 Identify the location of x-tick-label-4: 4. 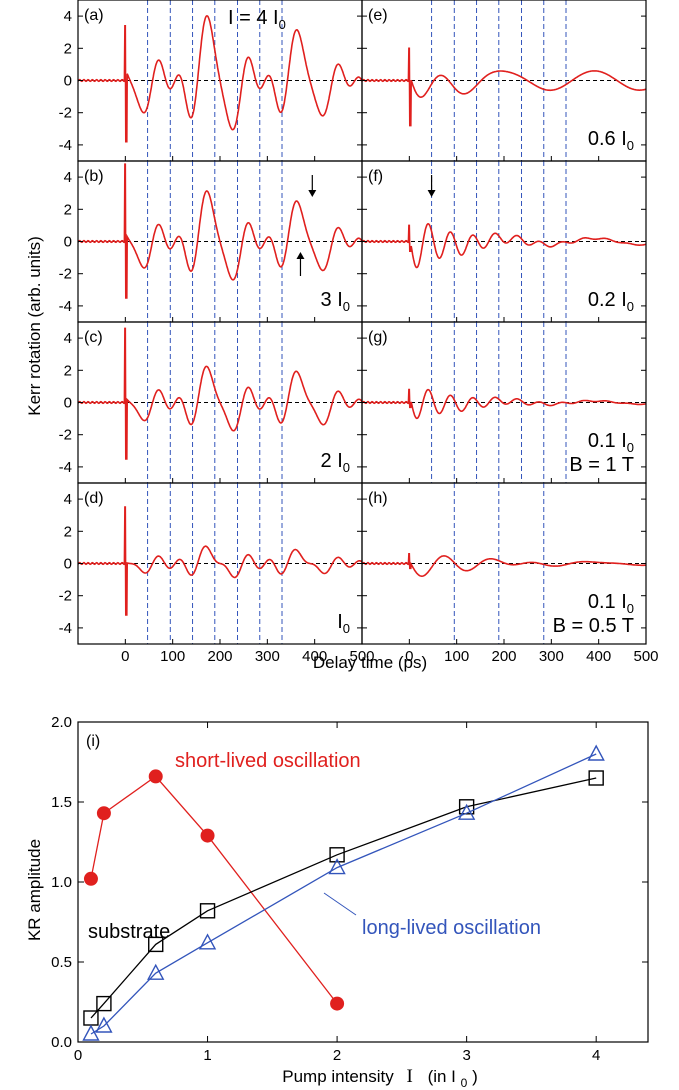
(596, 1055).